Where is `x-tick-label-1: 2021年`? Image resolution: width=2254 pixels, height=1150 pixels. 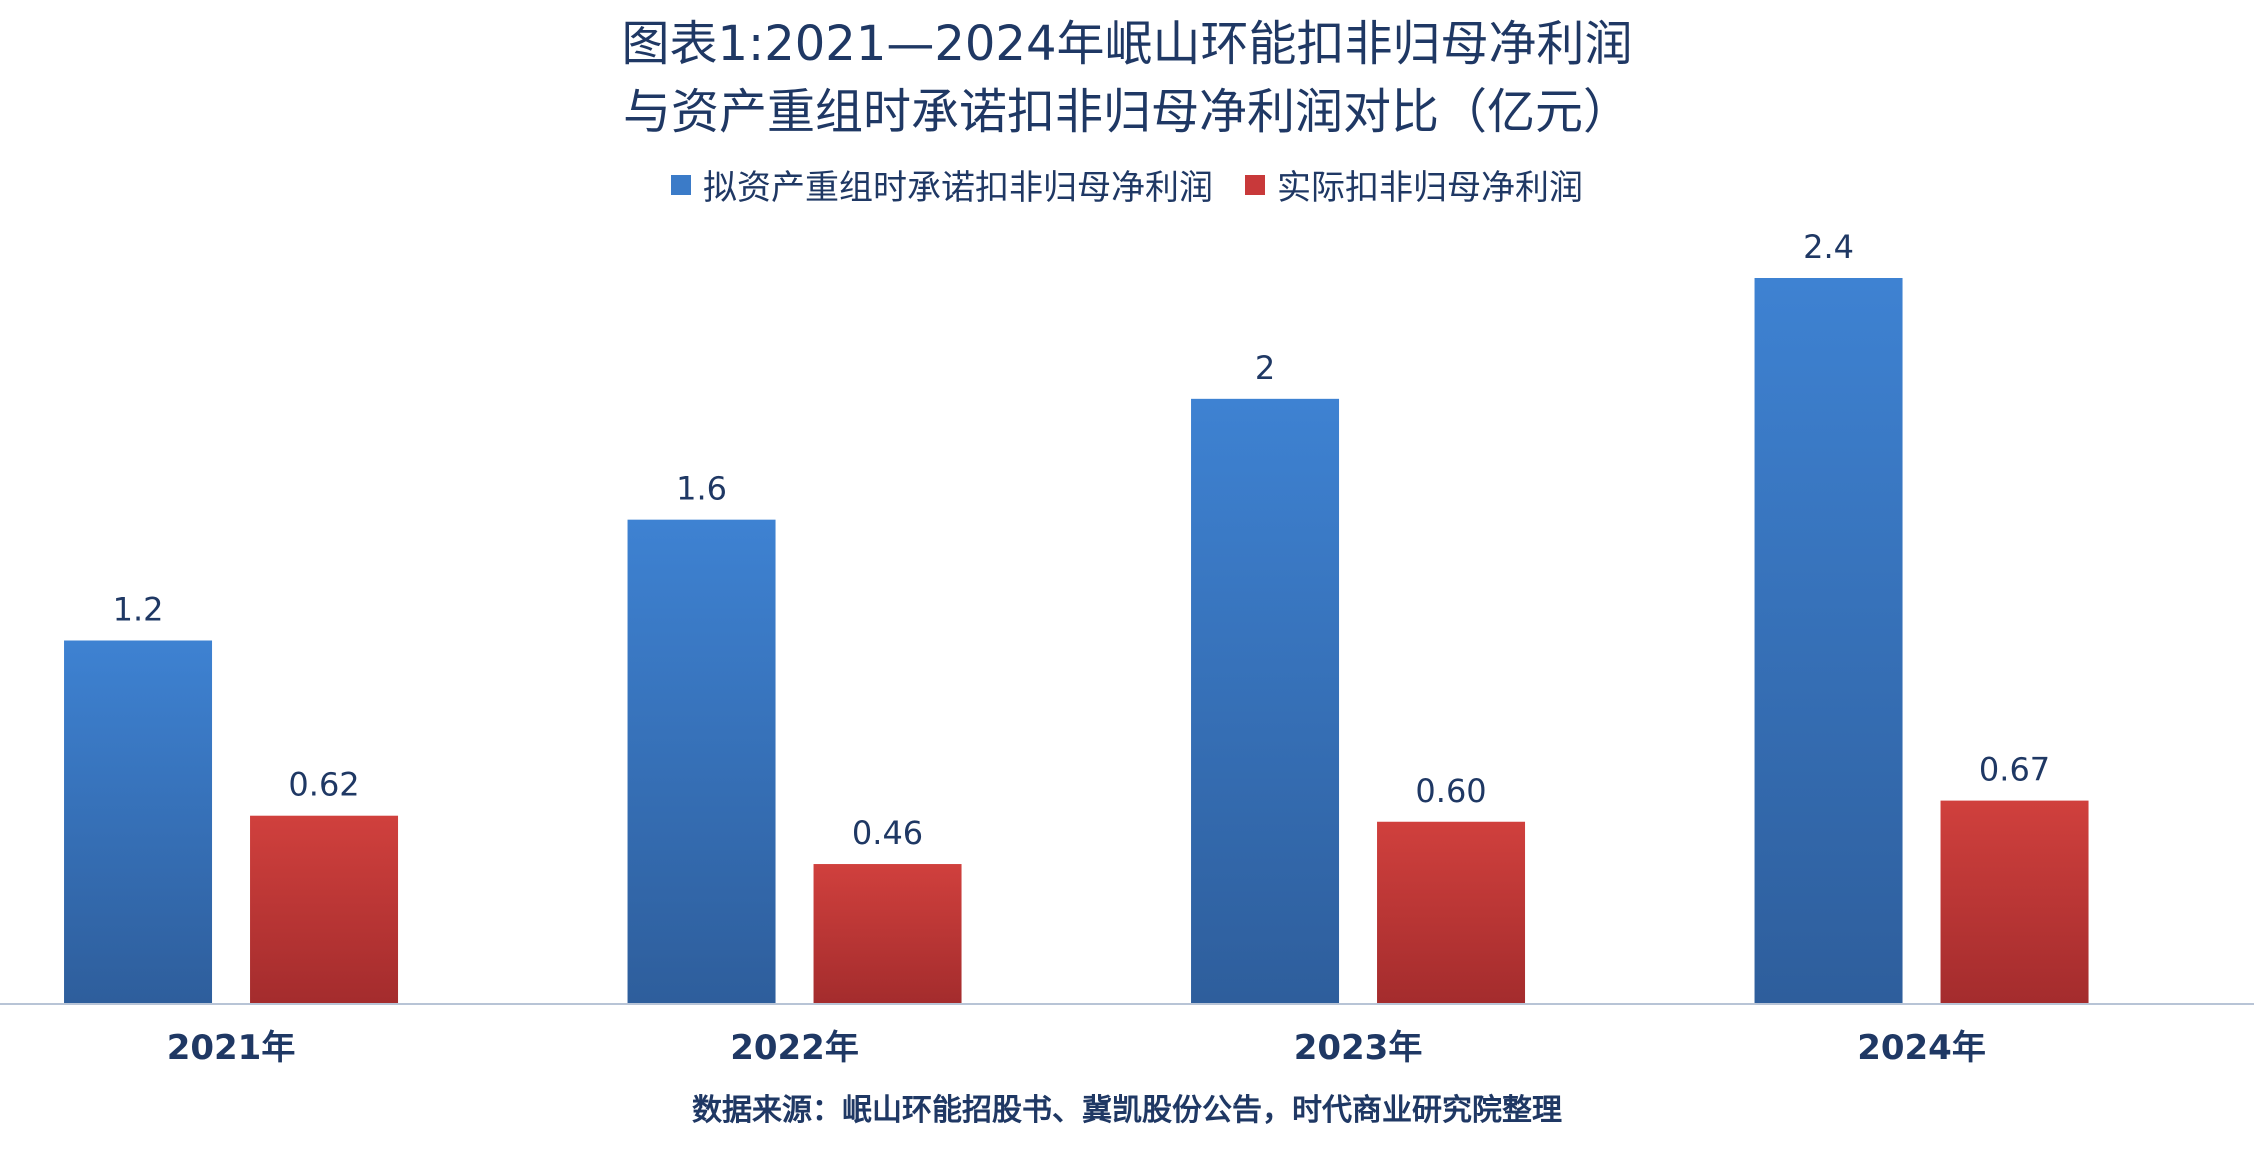 x-tick-label-1: 2021年 is located at coordinates (231, 1048).